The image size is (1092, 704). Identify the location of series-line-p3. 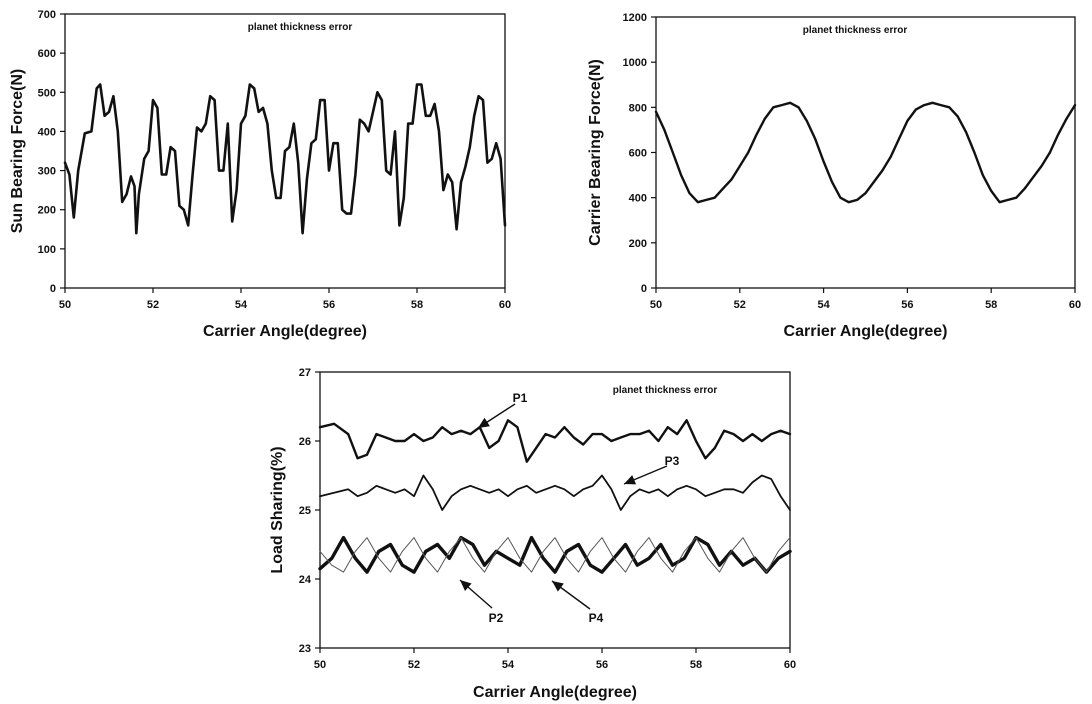
(555, 492).